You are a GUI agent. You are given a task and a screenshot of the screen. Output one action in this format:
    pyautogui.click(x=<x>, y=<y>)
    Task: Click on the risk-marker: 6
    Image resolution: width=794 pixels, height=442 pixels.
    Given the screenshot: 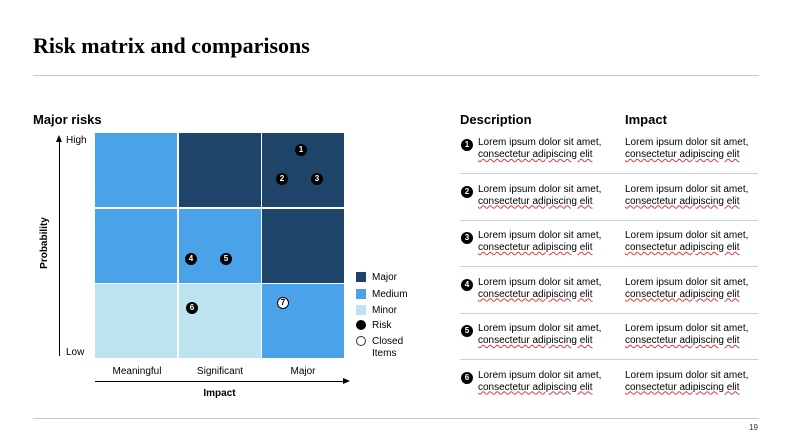 What is the action you would take?
    pyautogui.click(x=192, y=308)
    